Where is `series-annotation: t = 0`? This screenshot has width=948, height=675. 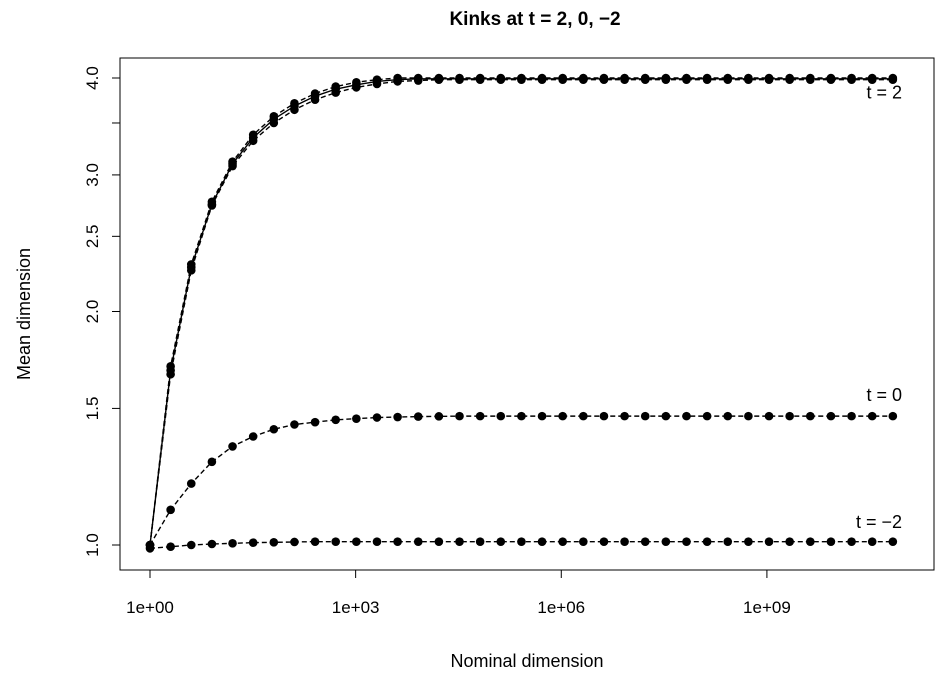 series-annotation: t = 0 is located at coordinates (884, 395).